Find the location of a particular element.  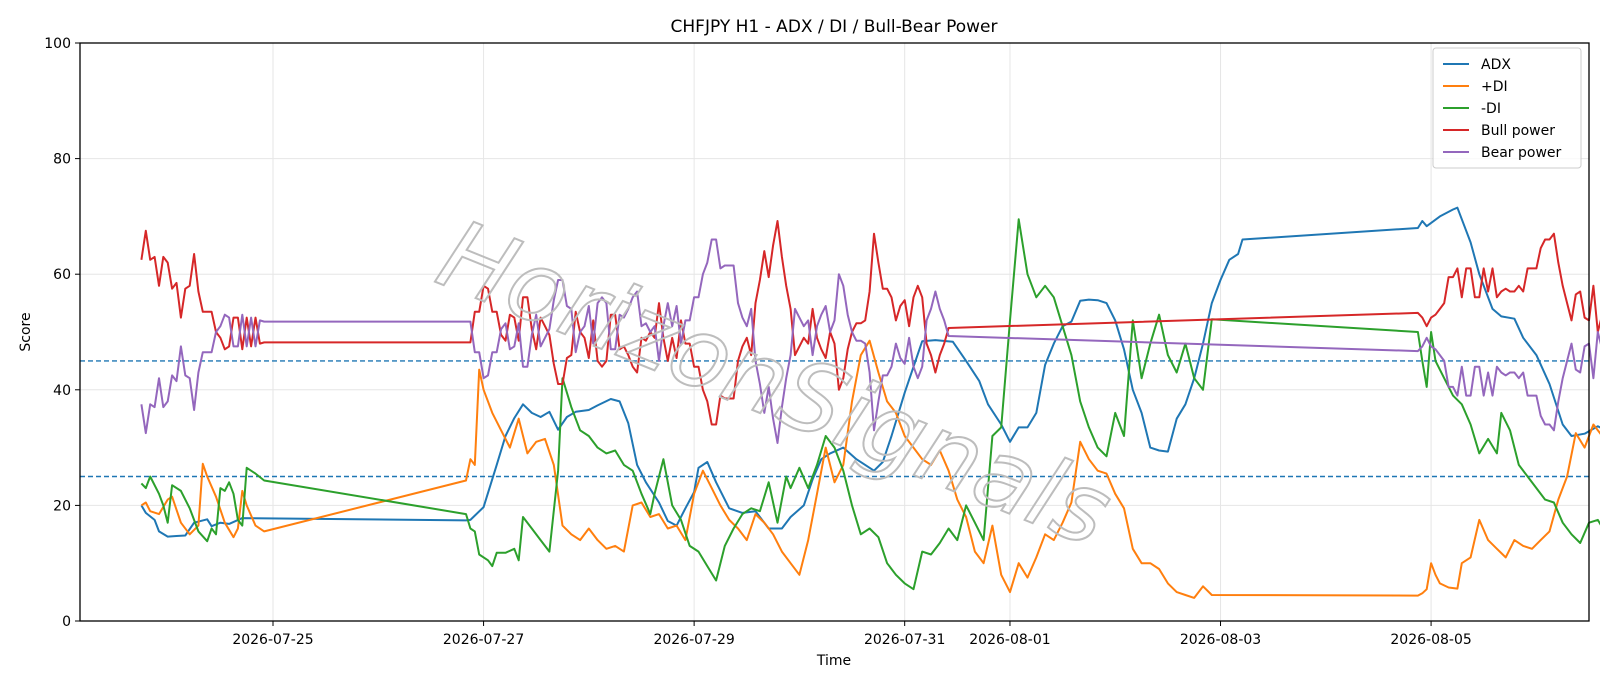

x-tick-label: 2026-07-25 is located at coordinates (272, 640).